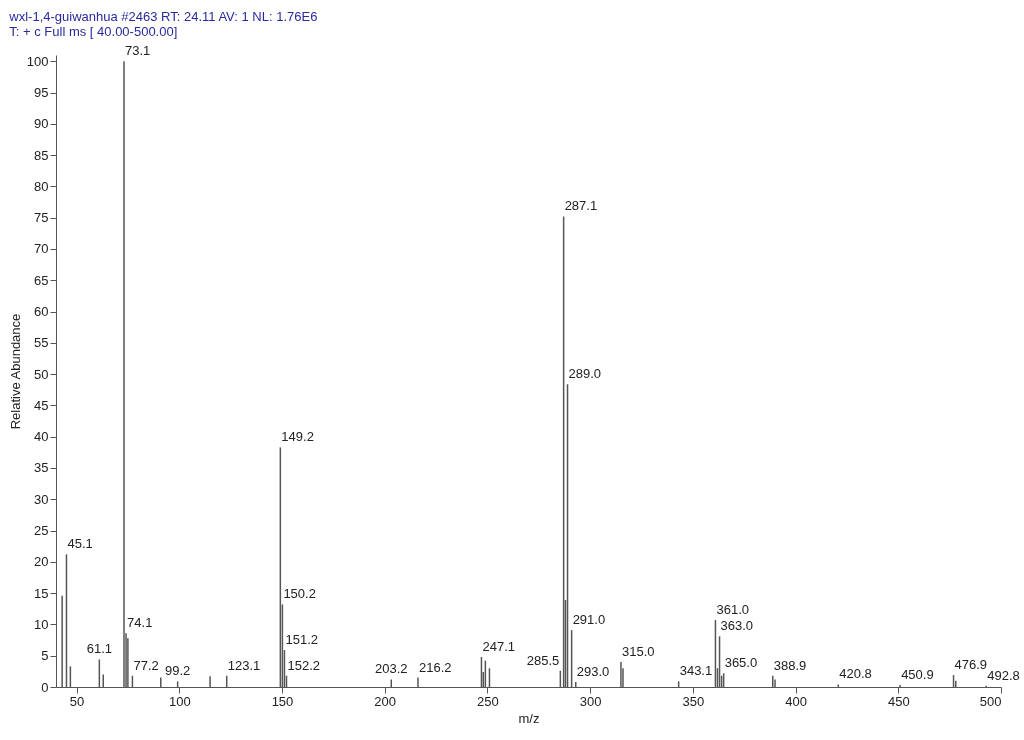 This screenshot has height=740, width=1024. I want to click on x-axis-title: m/z, so click(529, 718).